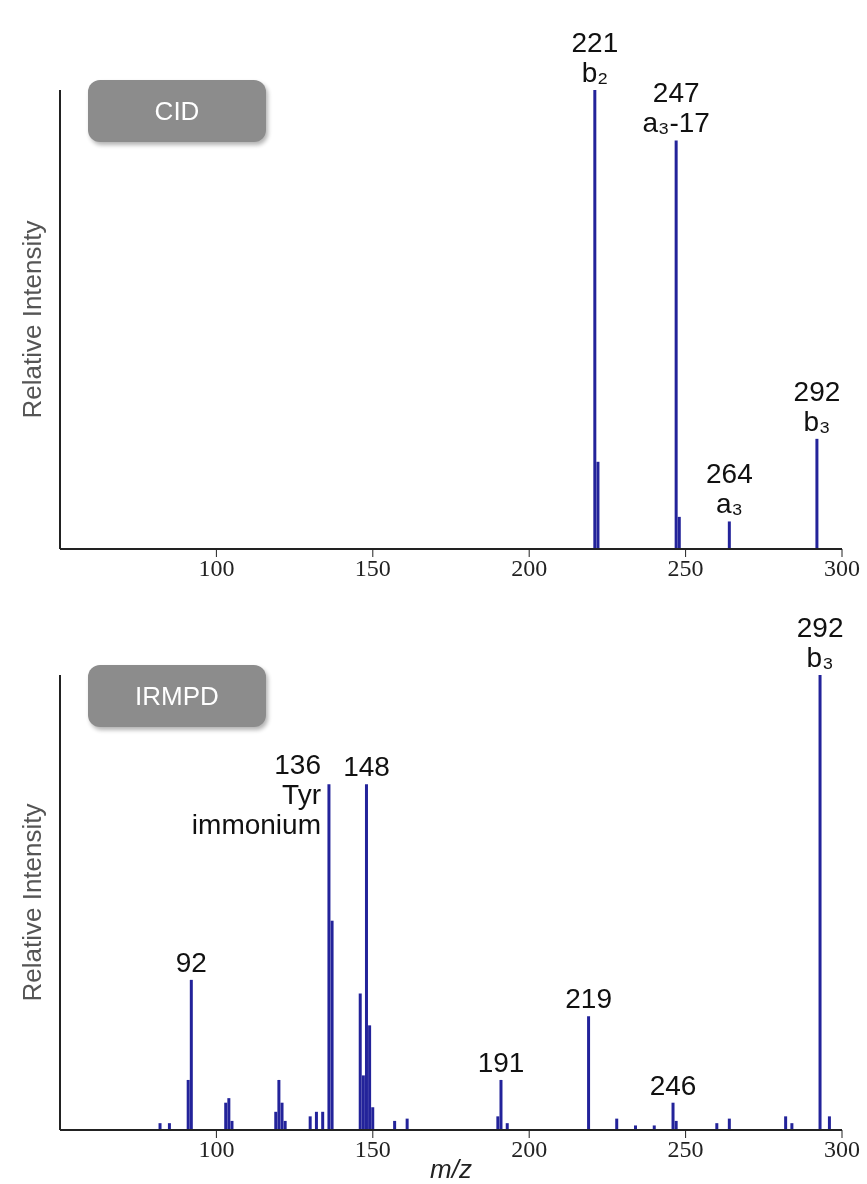 Image resolution: width=867 pixels, height=1184 pixels. What do you see at coordinates (595, 57) in the screenshot?
I see `annotation: 221 b₂` at bounding box center [595, 57].